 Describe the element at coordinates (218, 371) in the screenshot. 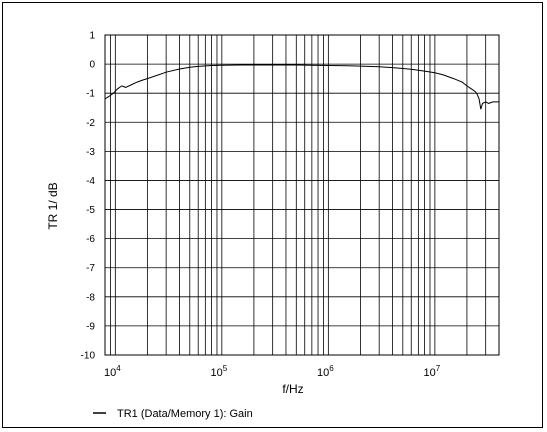

I see `x-tick-label: 10⁵` at that location.